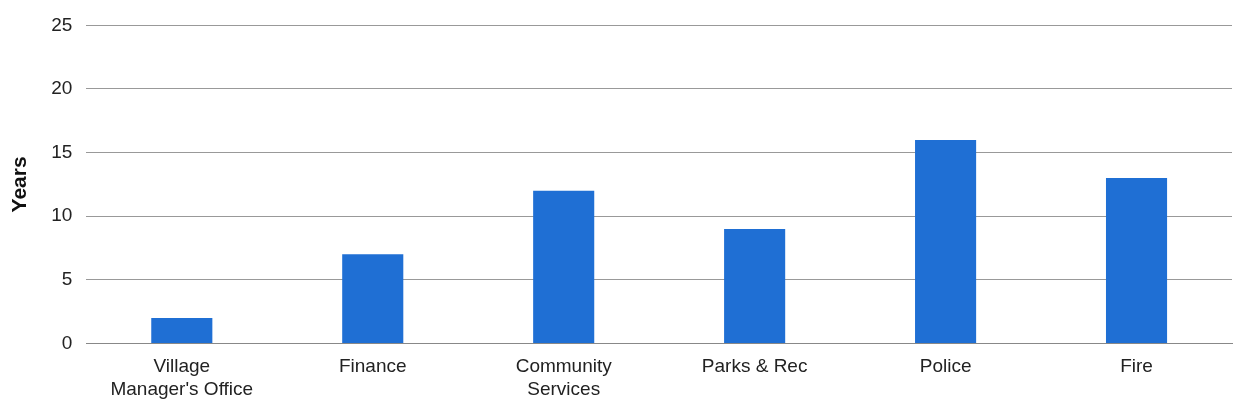 Image resolution: width=1236 pixels, height=417 pixels. I want to click on y-axis-title: Years, so click(19, 184).